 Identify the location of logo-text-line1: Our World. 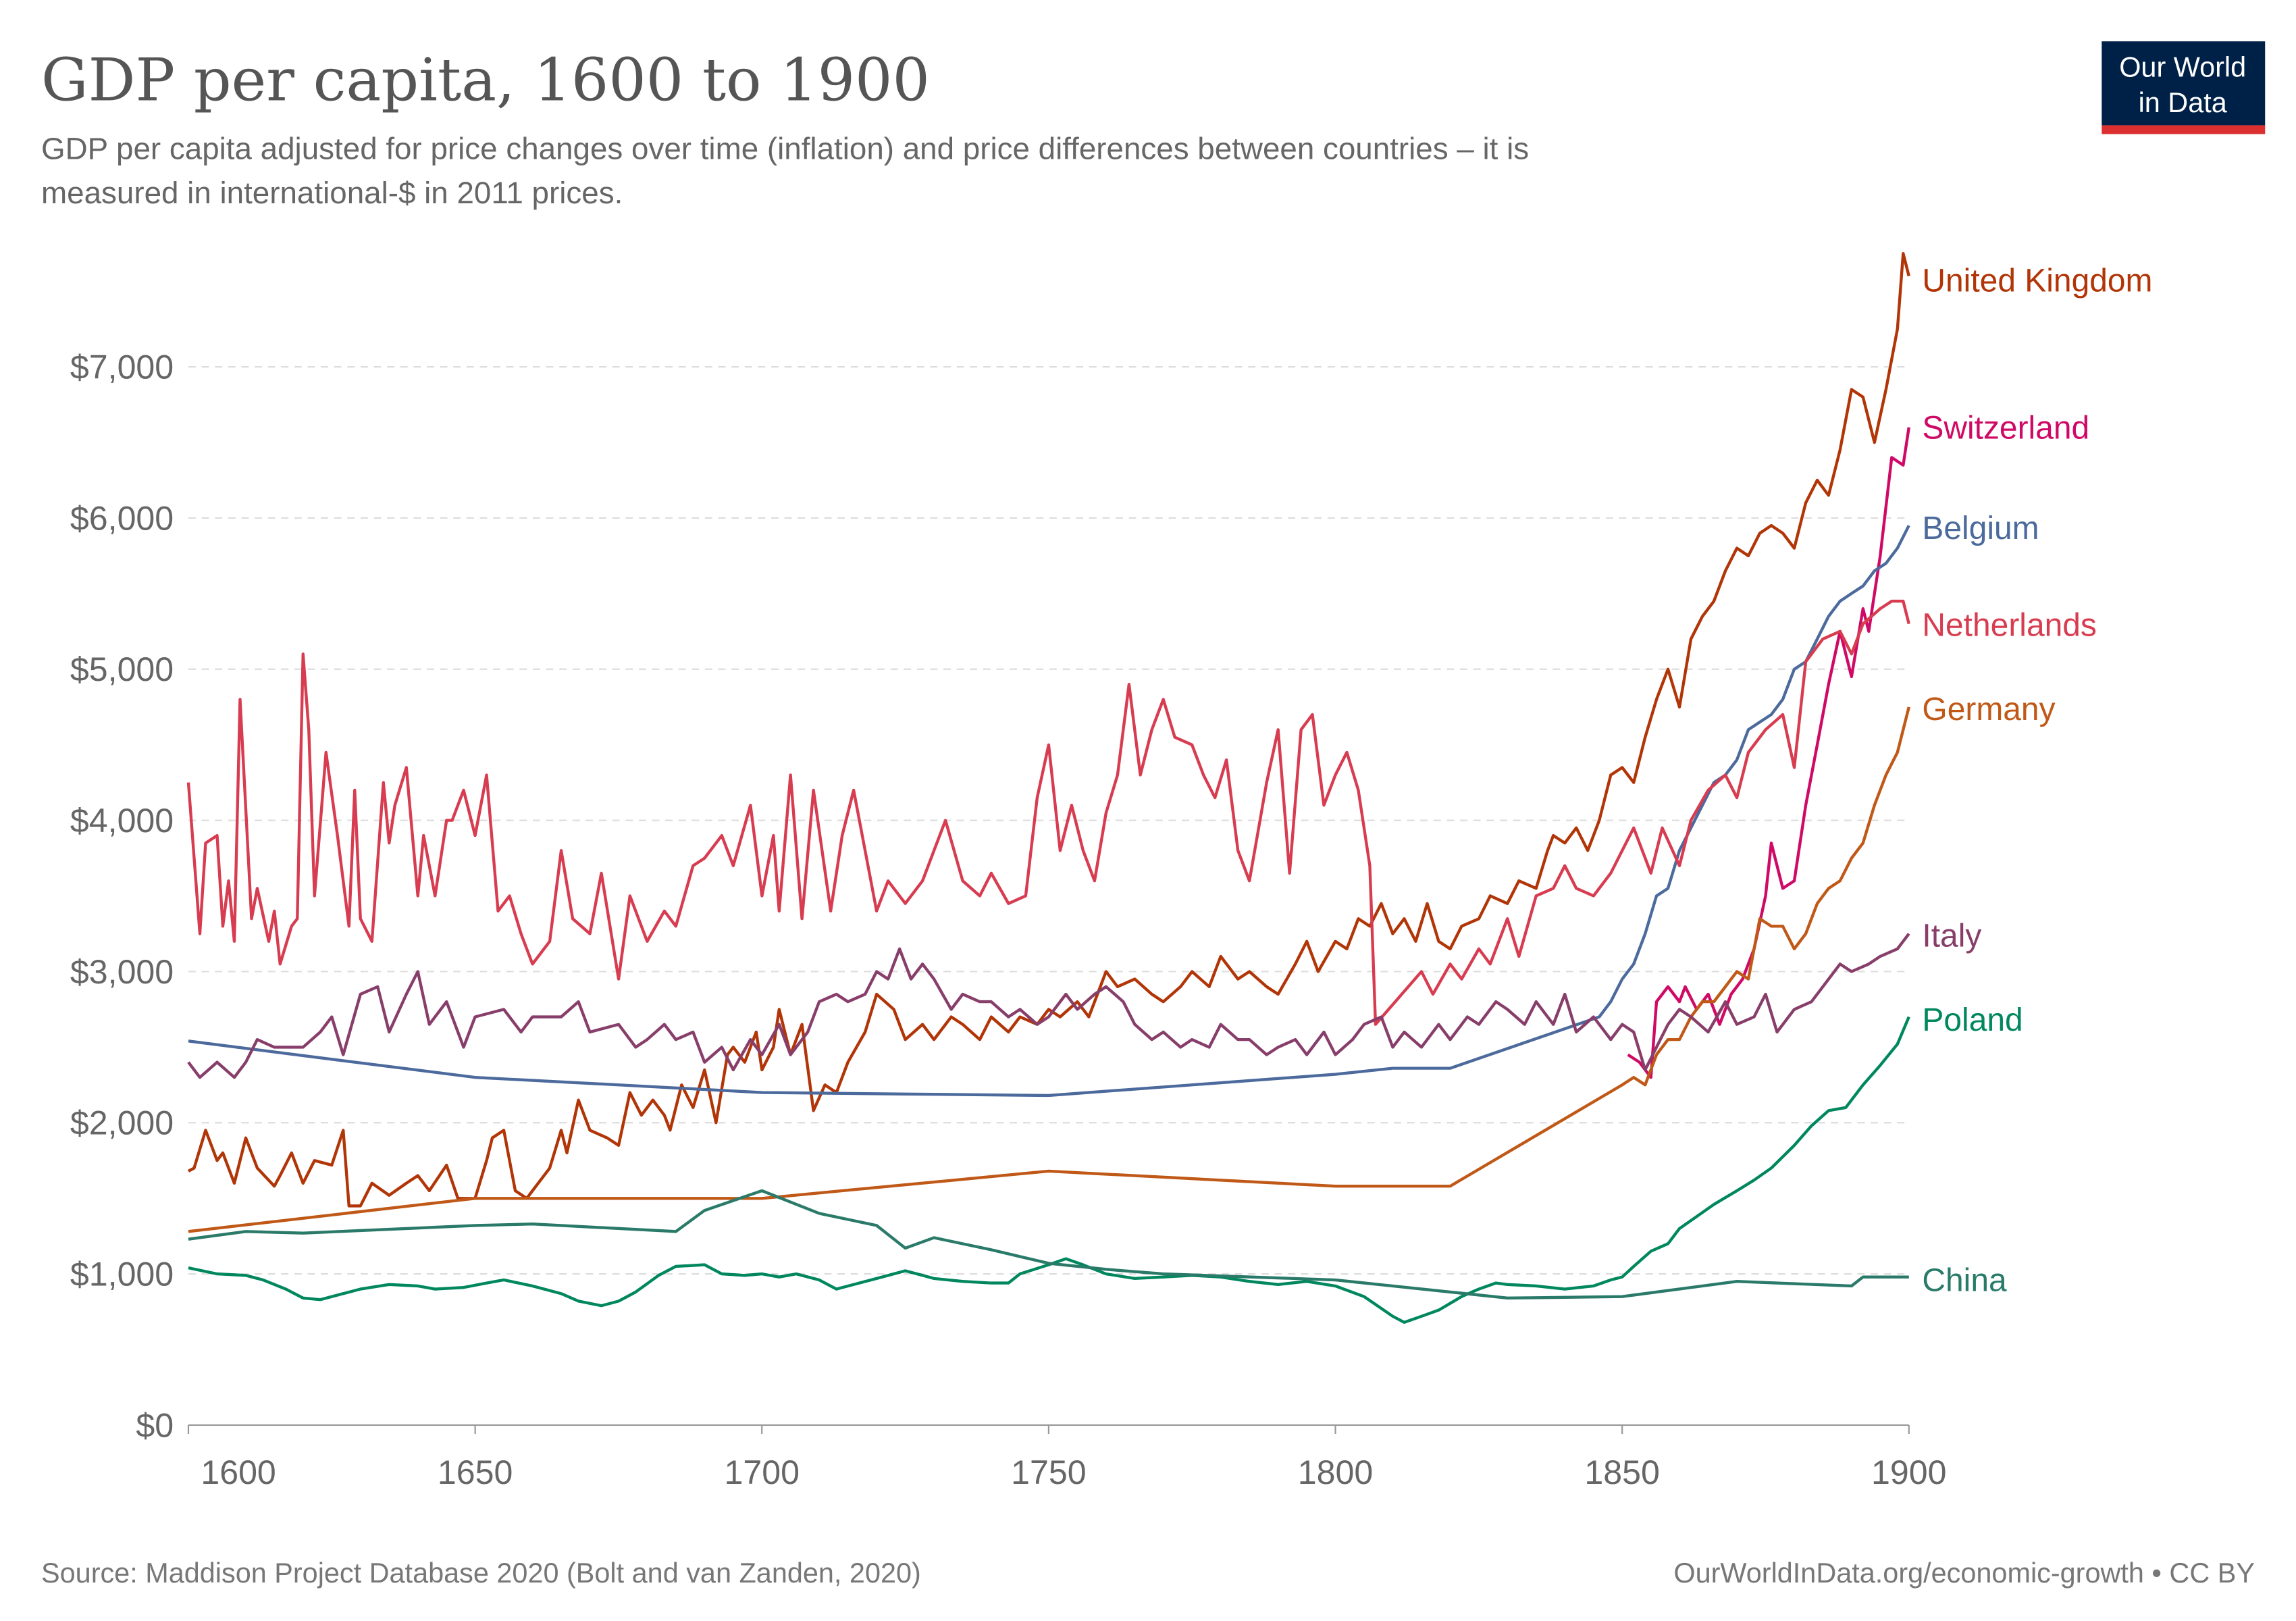
(2182, 67).